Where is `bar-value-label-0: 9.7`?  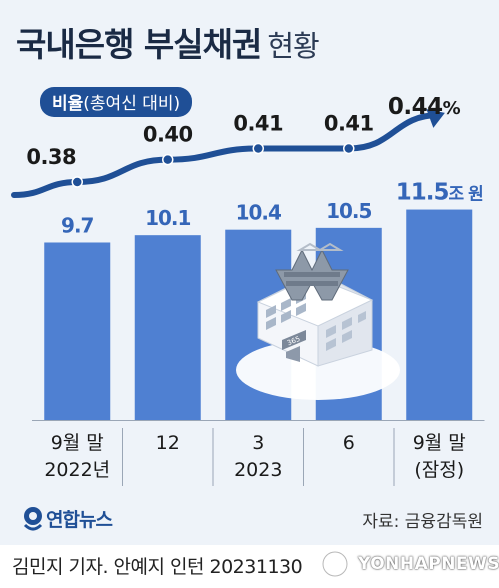
bar-value-label-0: 9.7 is located at coordinates (77, 225).